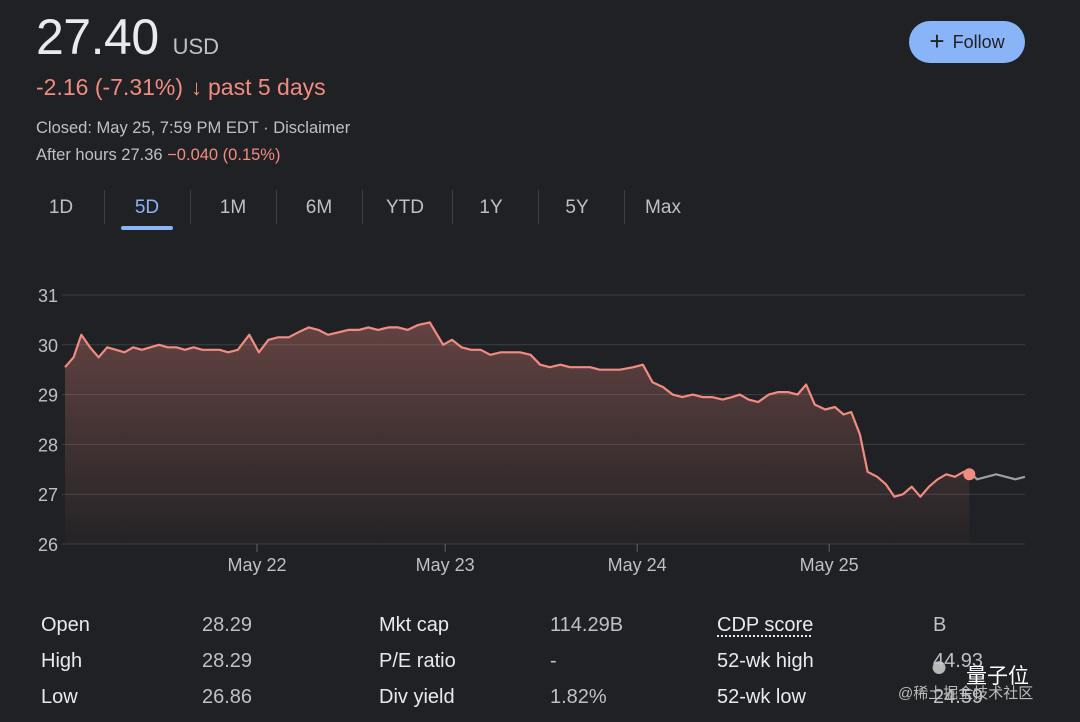 The width and height of the screenshot is (1080, 722). Describe the element at coordinates (761, 697) in the screenshot. I see `stat-label-52wk-low: 52-wk low` at that location.